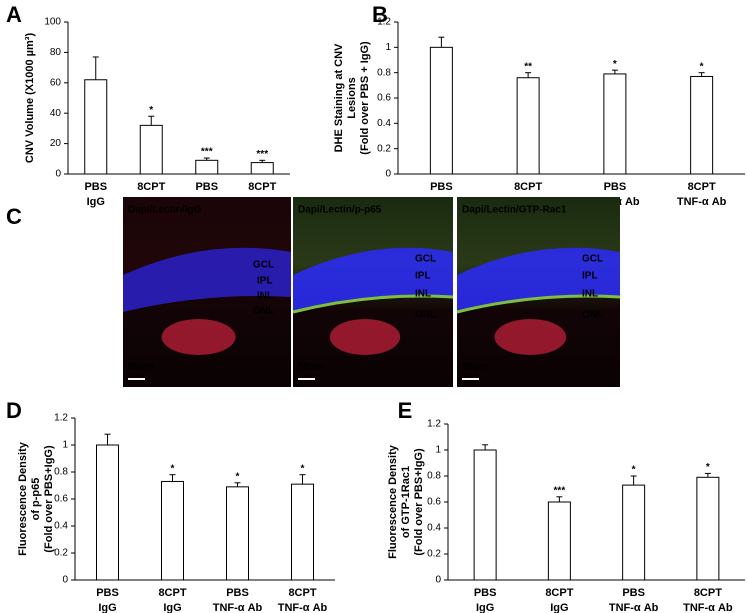 Image resolution: width=747 pixels, height=613 pixels. I want to click on y-tick-label: 60, so click(56, 82).